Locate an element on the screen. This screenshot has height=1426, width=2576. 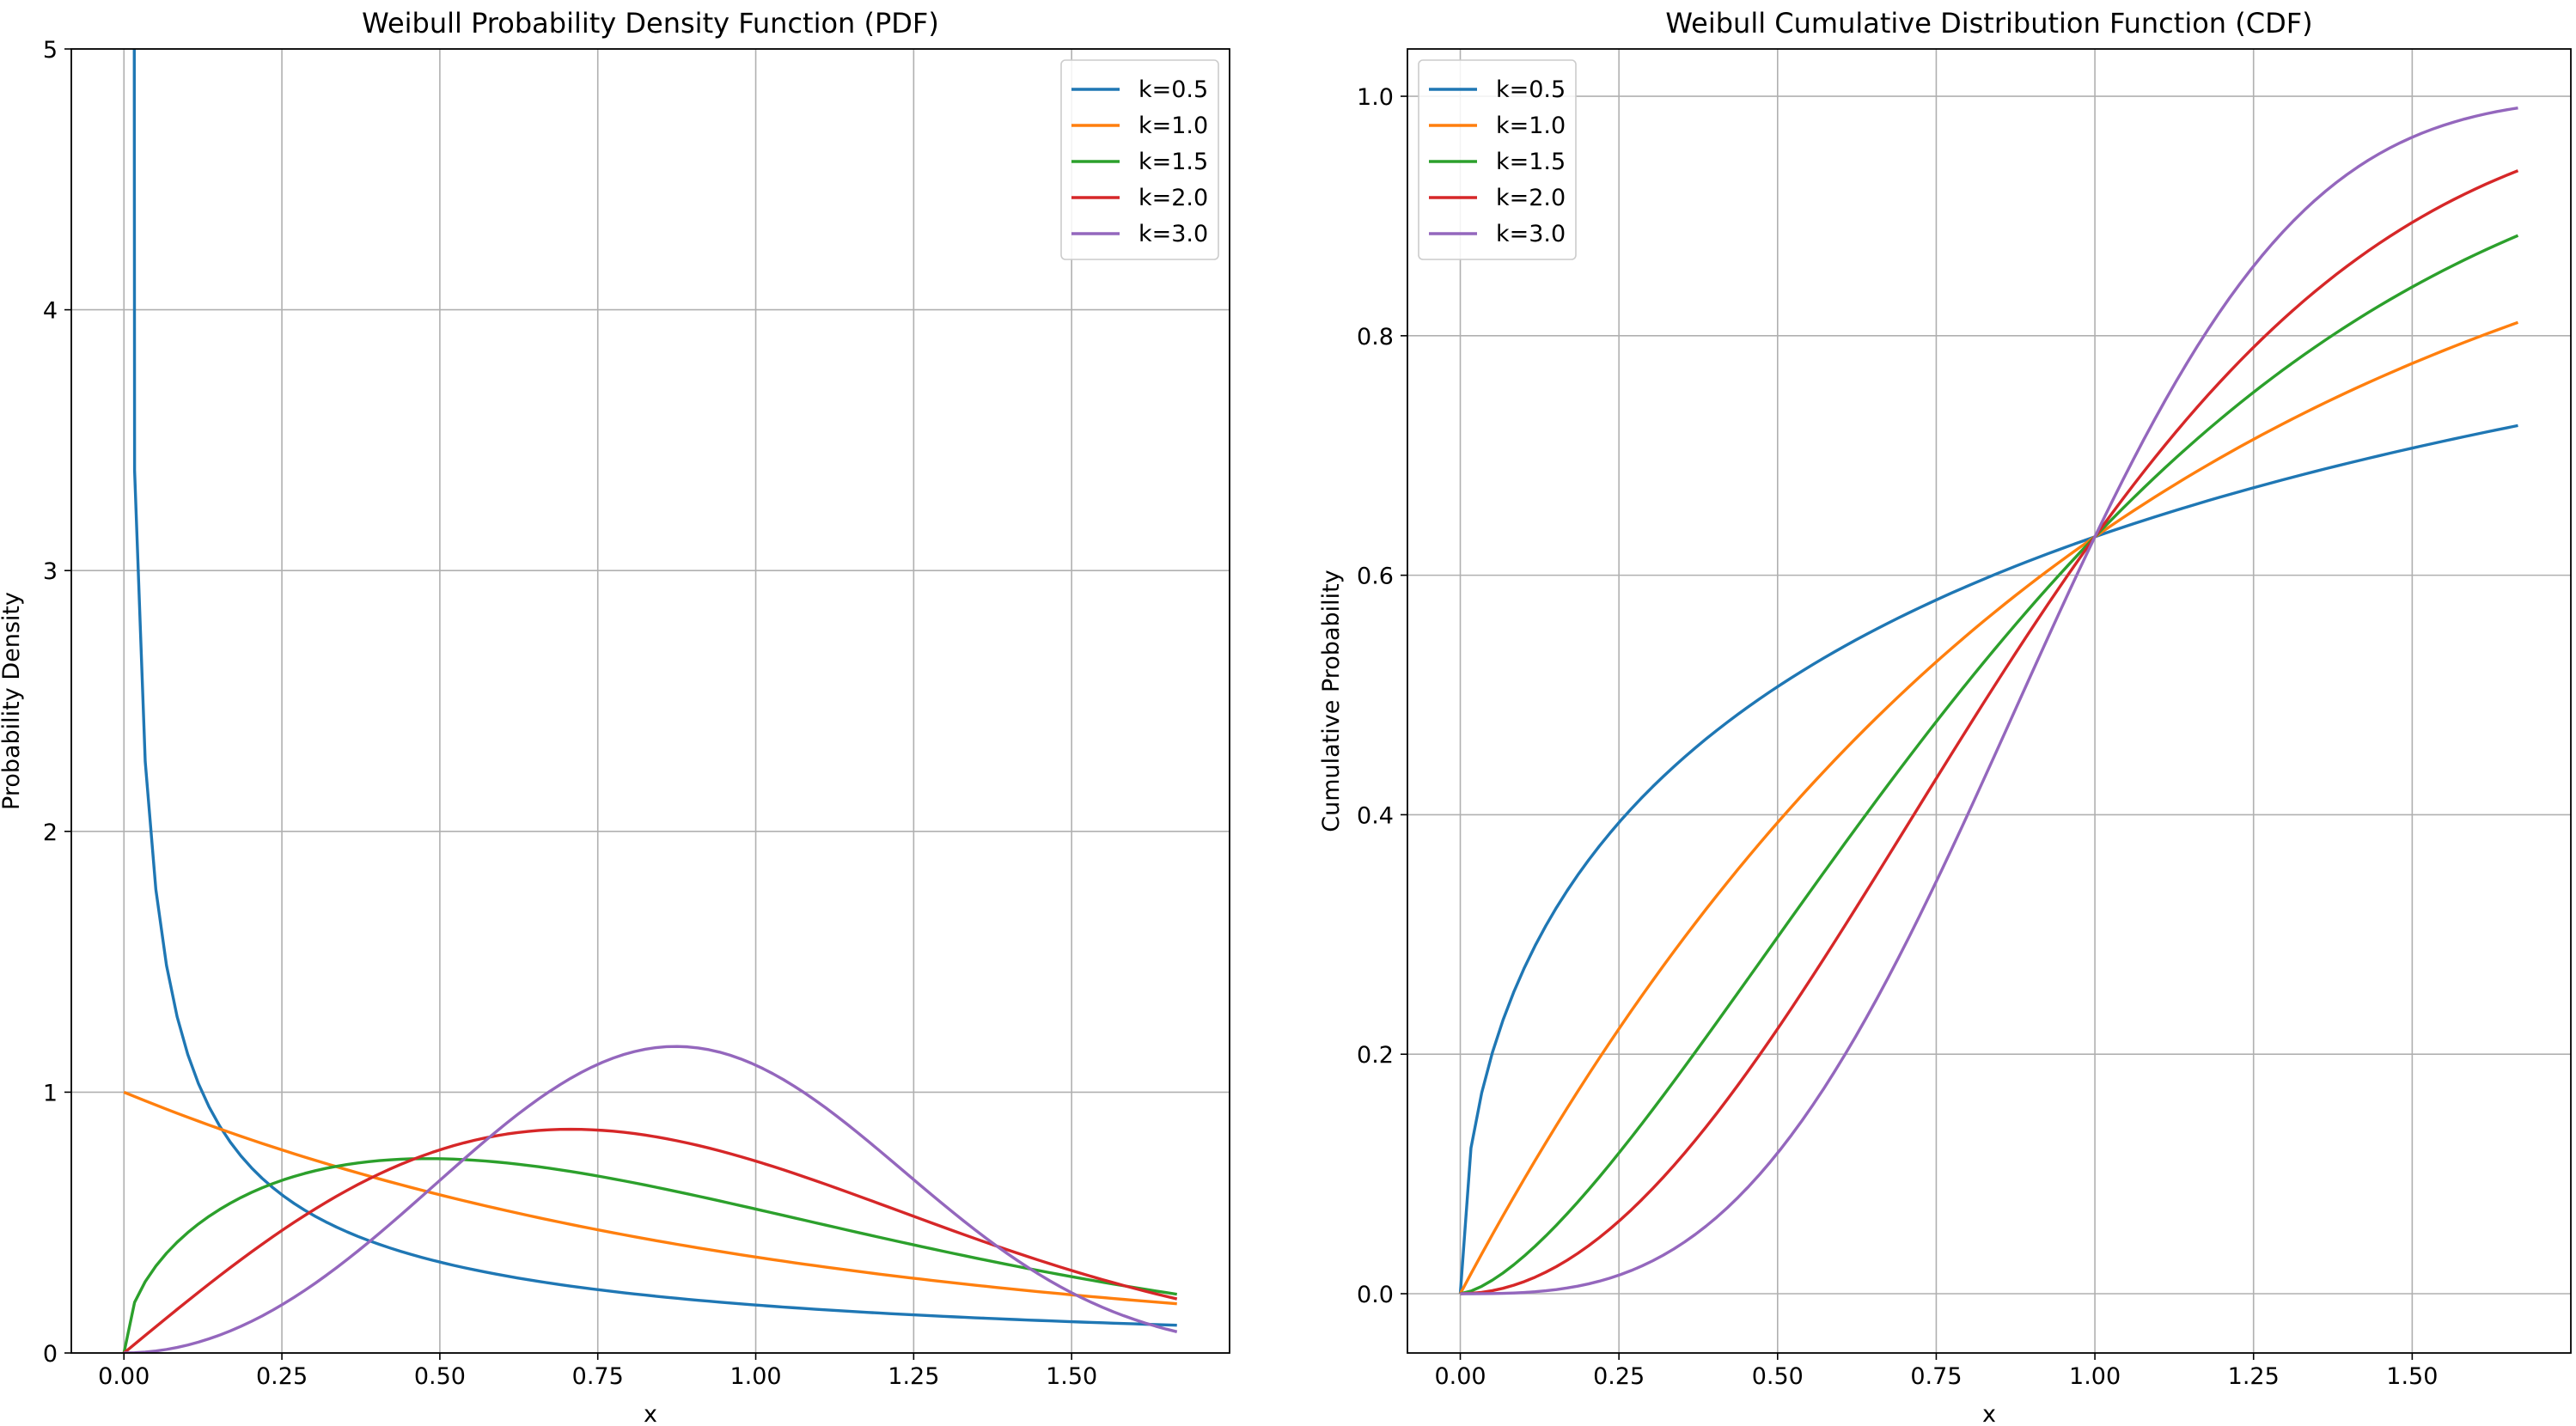
y-axis-label: Probability Density is located at coordinates (12, 701).